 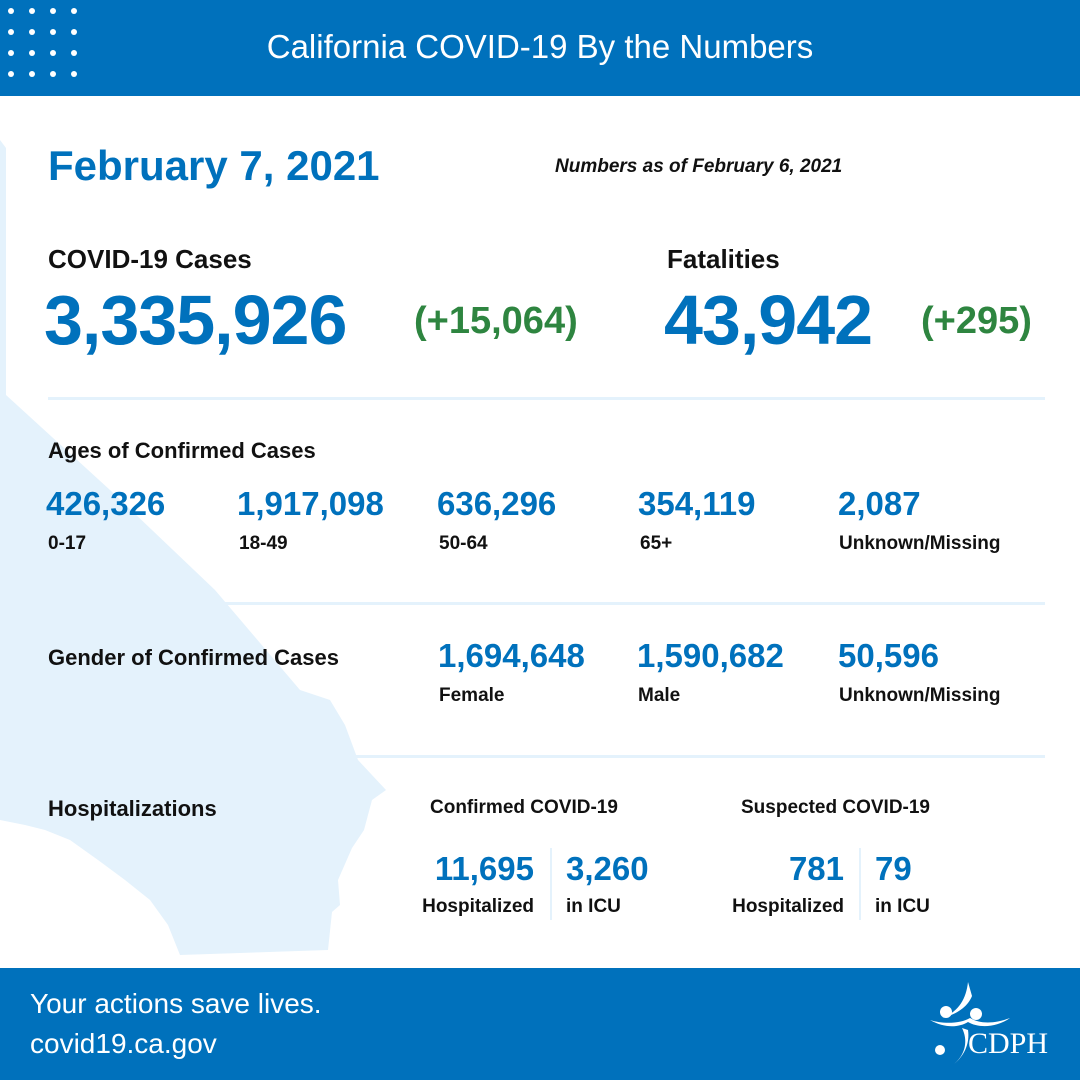 What do you see at coordinates (478, 906) in the screenshot?
I see `confirmed-hospitalized-label: Hospitalized` at bounding box center [478, 906].